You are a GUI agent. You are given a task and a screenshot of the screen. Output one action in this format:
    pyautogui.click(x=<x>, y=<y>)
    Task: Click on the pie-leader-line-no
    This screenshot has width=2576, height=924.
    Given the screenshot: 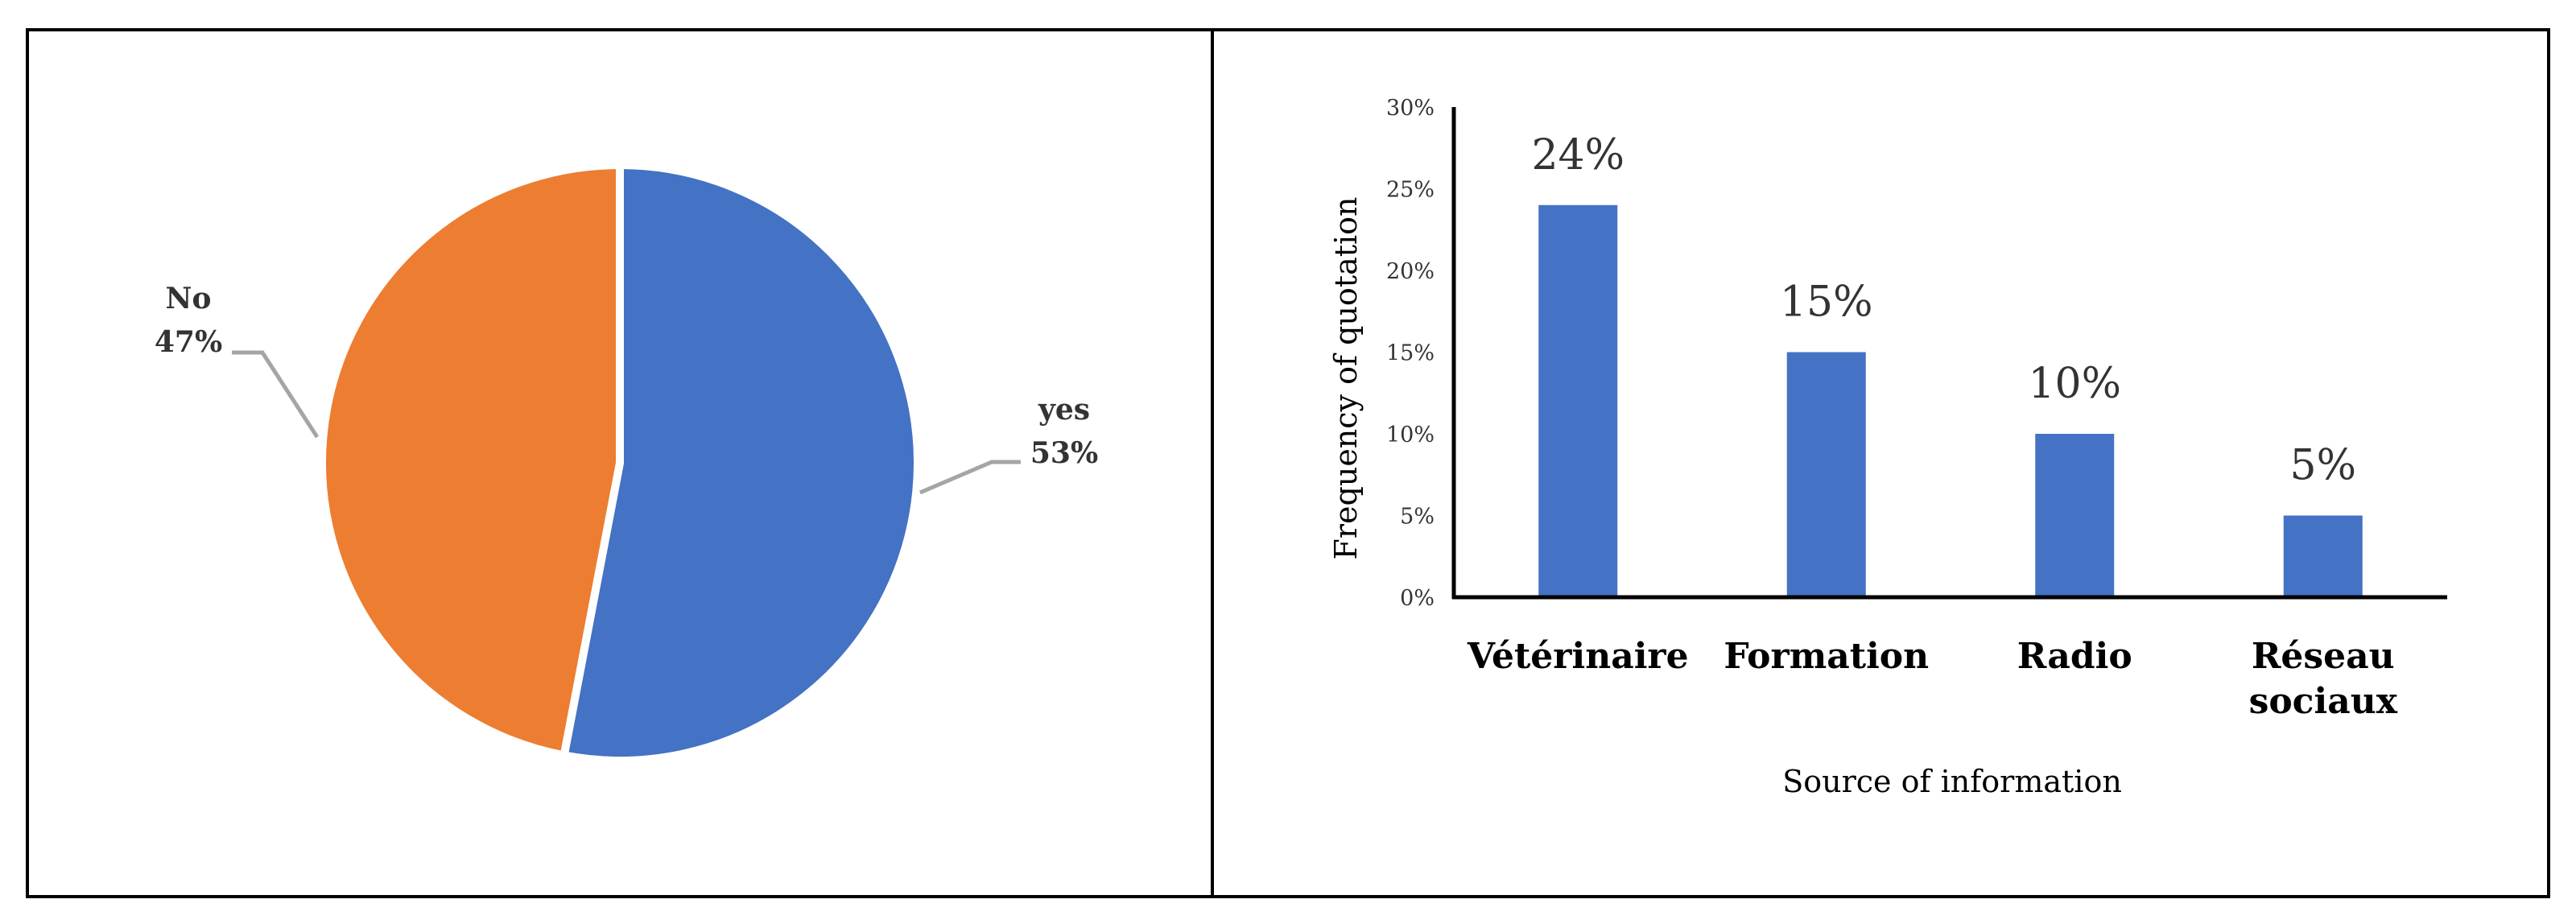 What is the action you would take?
    pyautogui.click(x=276, y=394)
    